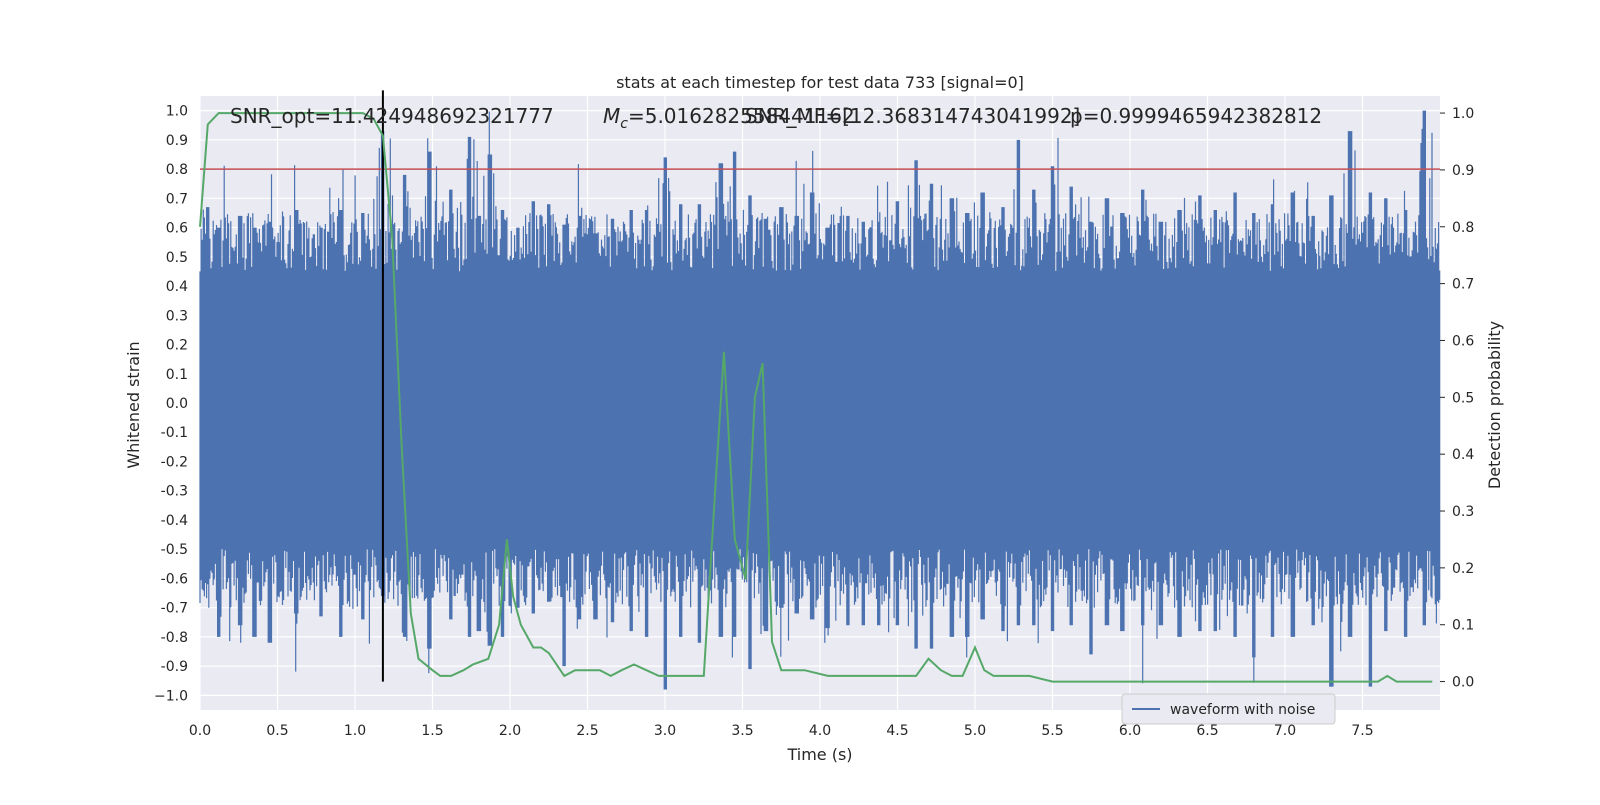 The image size is (1600, 805). What do you see at coordinates (729, 118) in the screenshot?
I see `annotation-chirp-mass: Mc=5.016282558441162` at bounding box center [729, 118].